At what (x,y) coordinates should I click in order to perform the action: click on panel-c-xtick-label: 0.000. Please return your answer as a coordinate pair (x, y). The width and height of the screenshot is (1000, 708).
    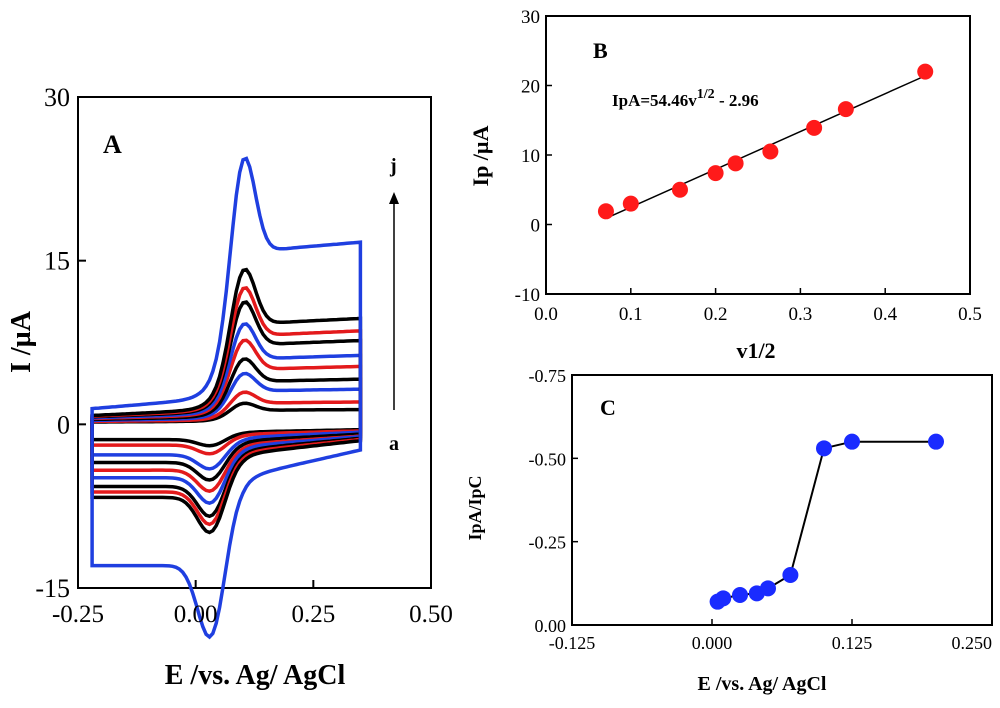
    Looking at the image, I should click on (712, 643).